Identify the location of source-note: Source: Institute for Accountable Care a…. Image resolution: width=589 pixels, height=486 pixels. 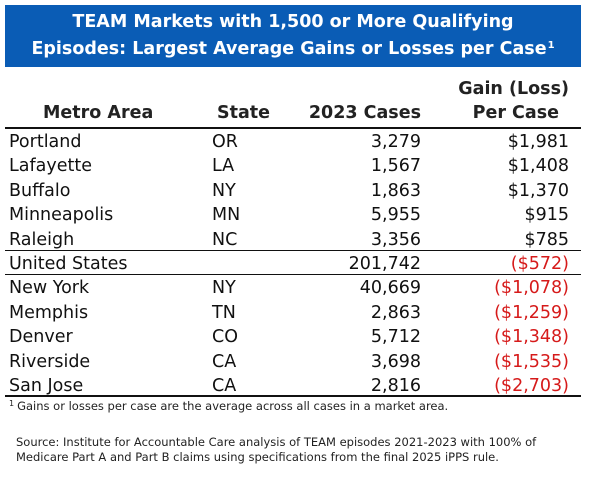
(276, 449).